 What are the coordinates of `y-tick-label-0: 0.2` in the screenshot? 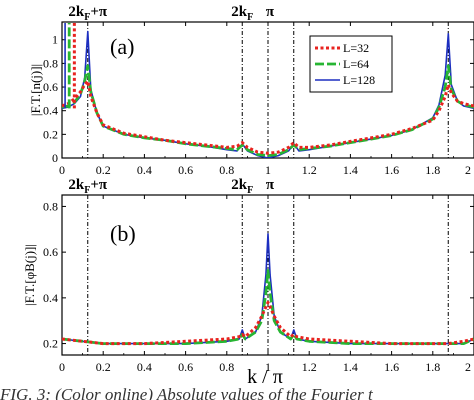 It's located at (50, 344).